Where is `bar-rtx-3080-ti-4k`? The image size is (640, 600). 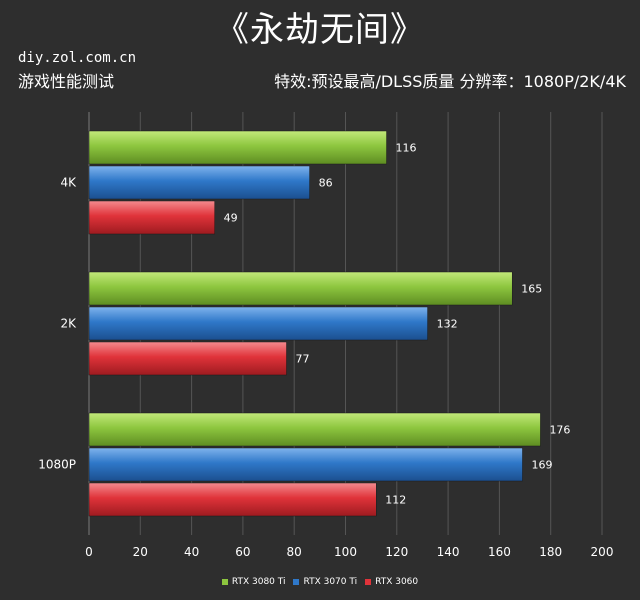
bar-rtx-3080-ti-4k is located at coordinates (237, 147).